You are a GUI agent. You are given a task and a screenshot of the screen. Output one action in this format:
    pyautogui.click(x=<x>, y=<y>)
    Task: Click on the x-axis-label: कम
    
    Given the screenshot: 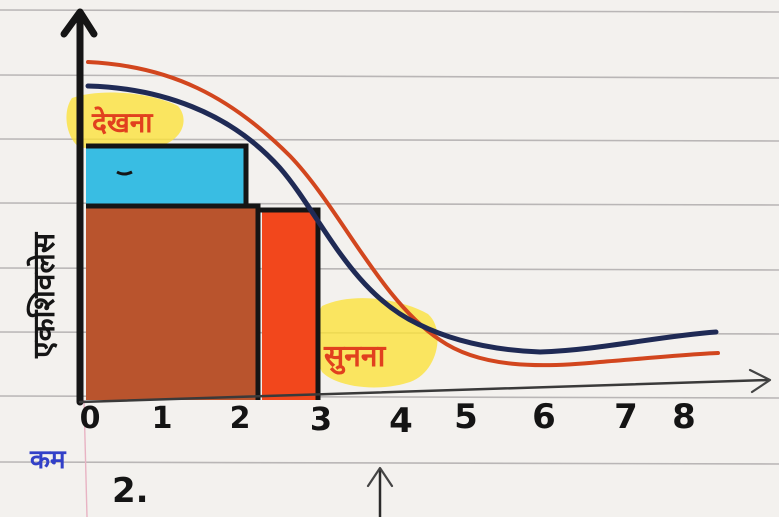 What is the action you would take?
    pyautogui.click(x=48, y=460)
    